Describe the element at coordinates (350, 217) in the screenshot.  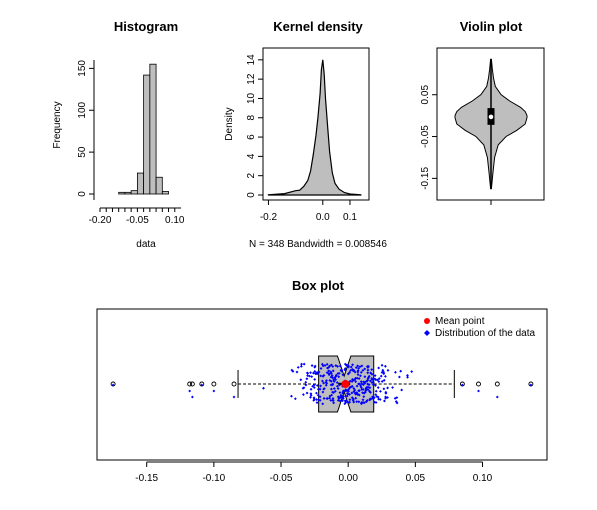
I see `density-x-tick-label: 0.1` at that location.